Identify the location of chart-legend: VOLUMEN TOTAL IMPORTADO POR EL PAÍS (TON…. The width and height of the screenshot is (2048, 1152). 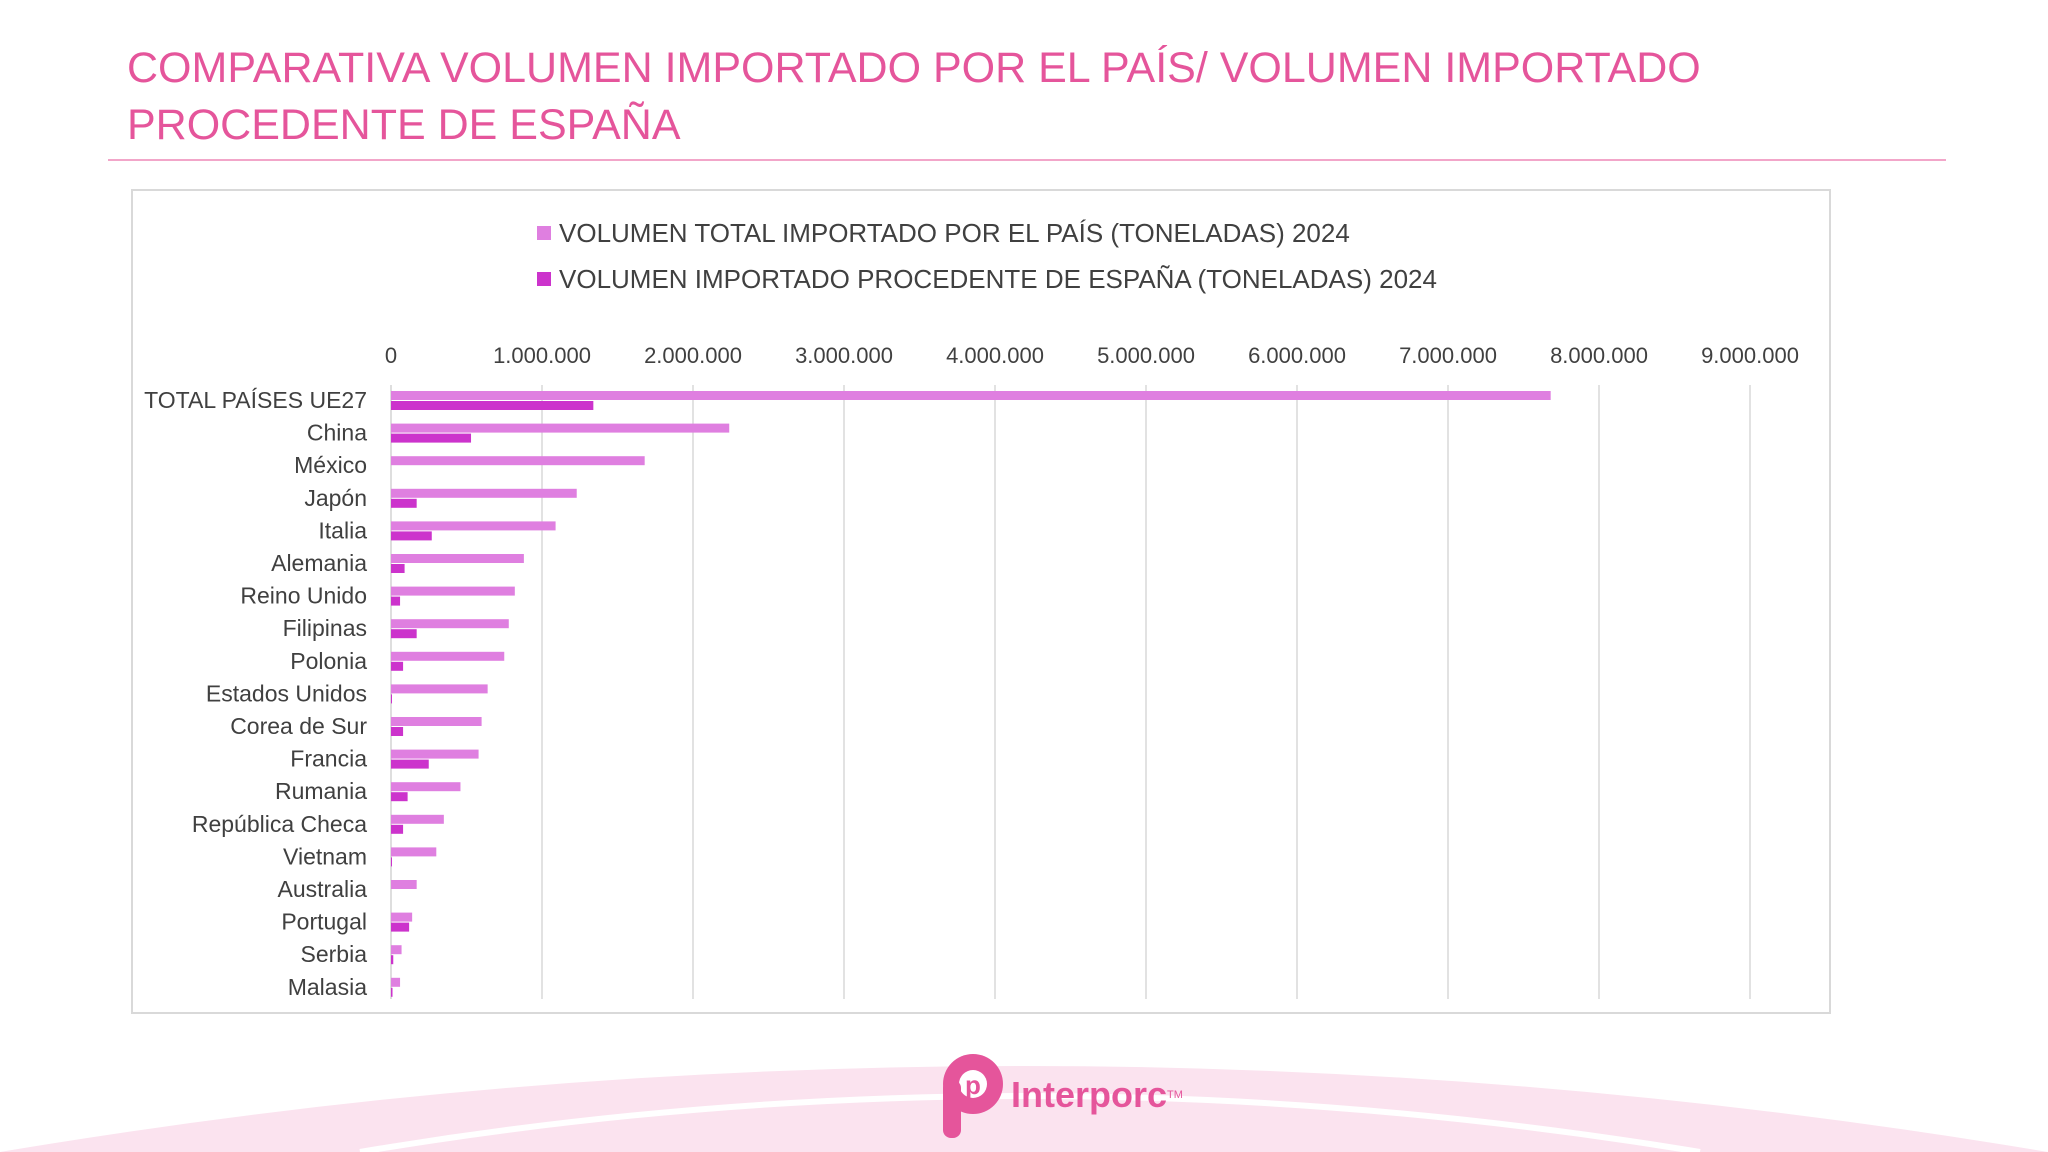
(987, 256).